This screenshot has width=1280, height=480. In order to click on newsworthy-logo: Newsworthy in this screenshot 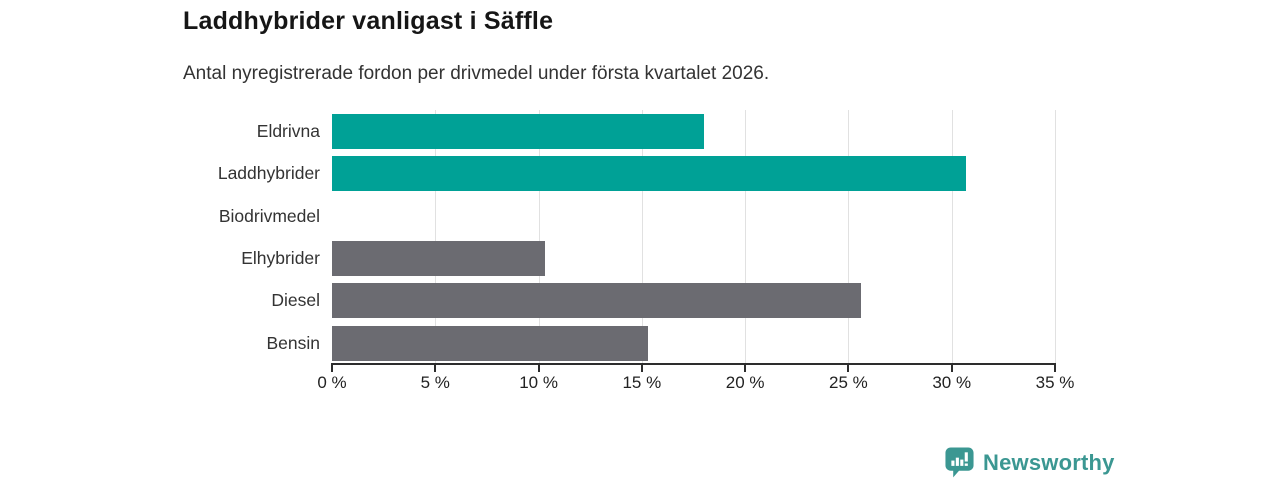, I will do `click(1029, 462)`.